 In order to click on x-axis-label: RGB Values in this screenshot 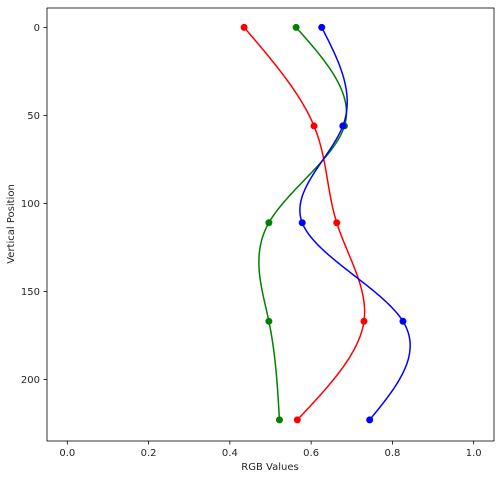, I will do `click(269, 467)`.